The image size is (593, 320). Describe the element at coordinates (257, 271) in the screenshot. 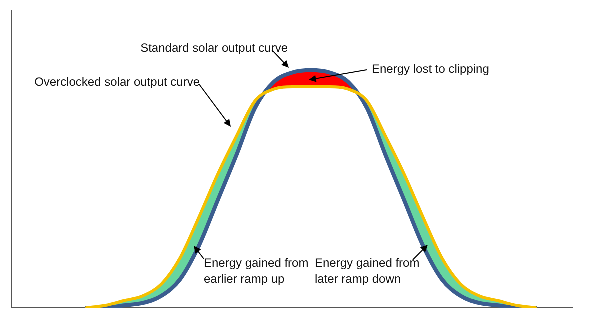

I see `annotation: Energy gained from earlier ramp up` at that location.